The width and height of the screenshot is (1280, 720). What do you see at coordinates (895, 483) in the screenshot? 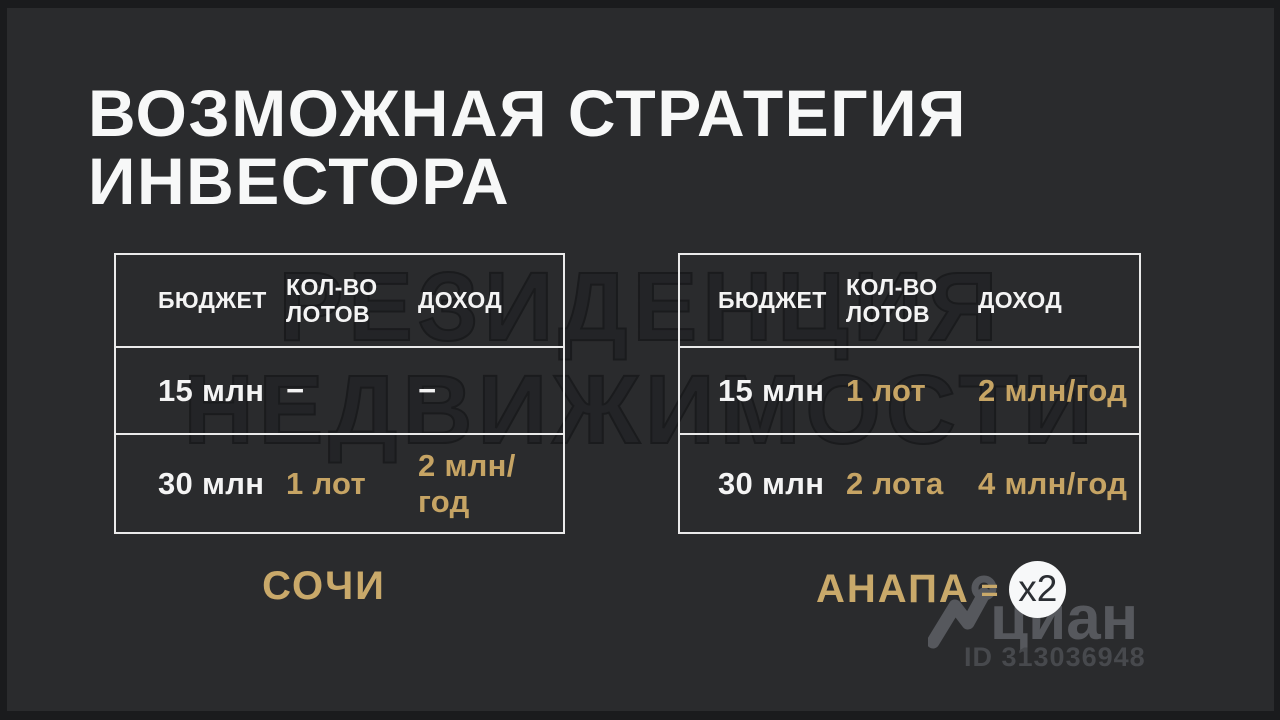
I see `cell-value: 2 лота` at bounding box center [895, 483].